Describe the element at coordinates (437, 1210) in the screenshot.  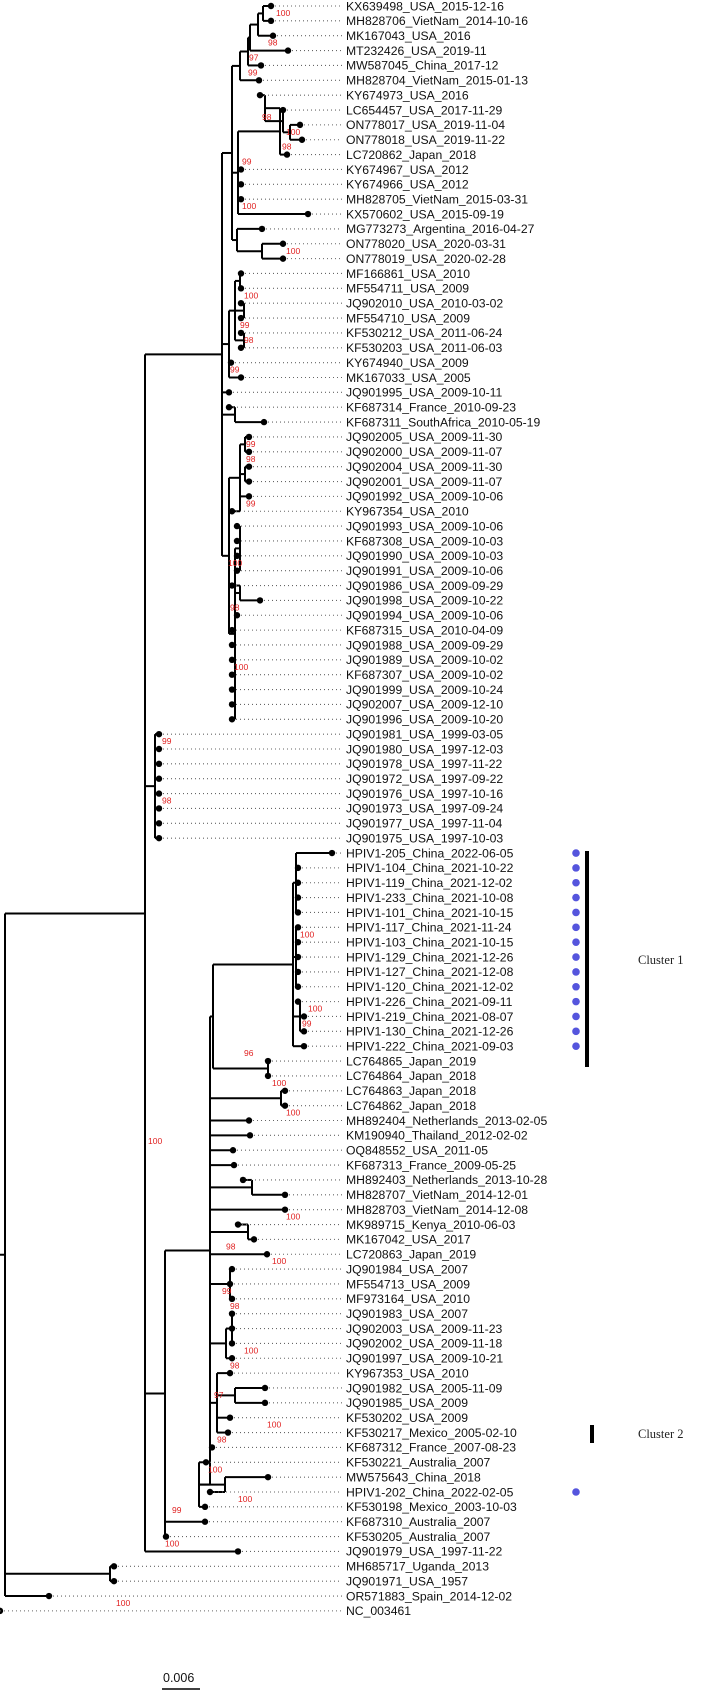
I see `tip-label: MH828703_VietNam_2014-12-08` at that location.